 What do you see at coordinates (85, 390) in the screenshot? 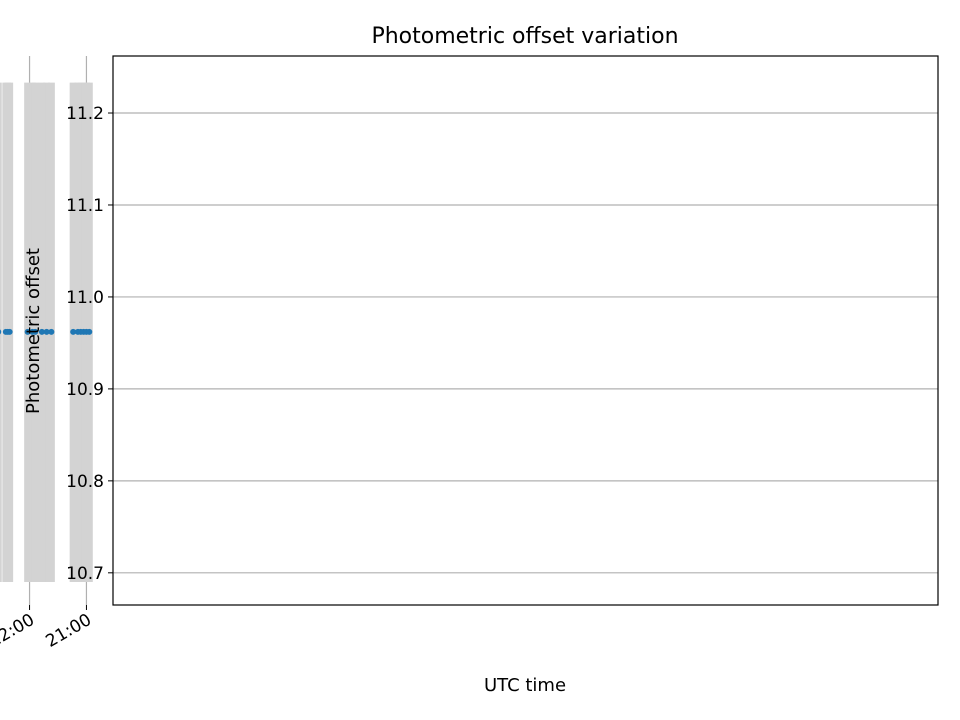
I see `y-tick-label: 10.9` at bounding box center [85, 390].